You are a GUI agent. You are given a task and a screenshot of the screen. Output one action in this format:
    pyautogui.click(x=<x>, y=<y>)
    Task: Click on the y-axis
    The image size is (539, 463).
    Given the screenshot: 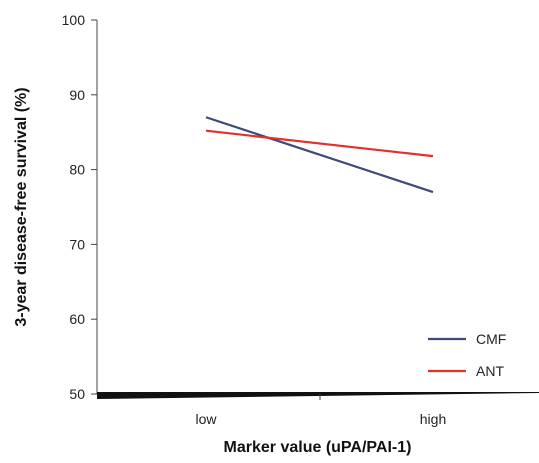 What is the action you would take?
    pyautogui.click(x=94, y=207)
    